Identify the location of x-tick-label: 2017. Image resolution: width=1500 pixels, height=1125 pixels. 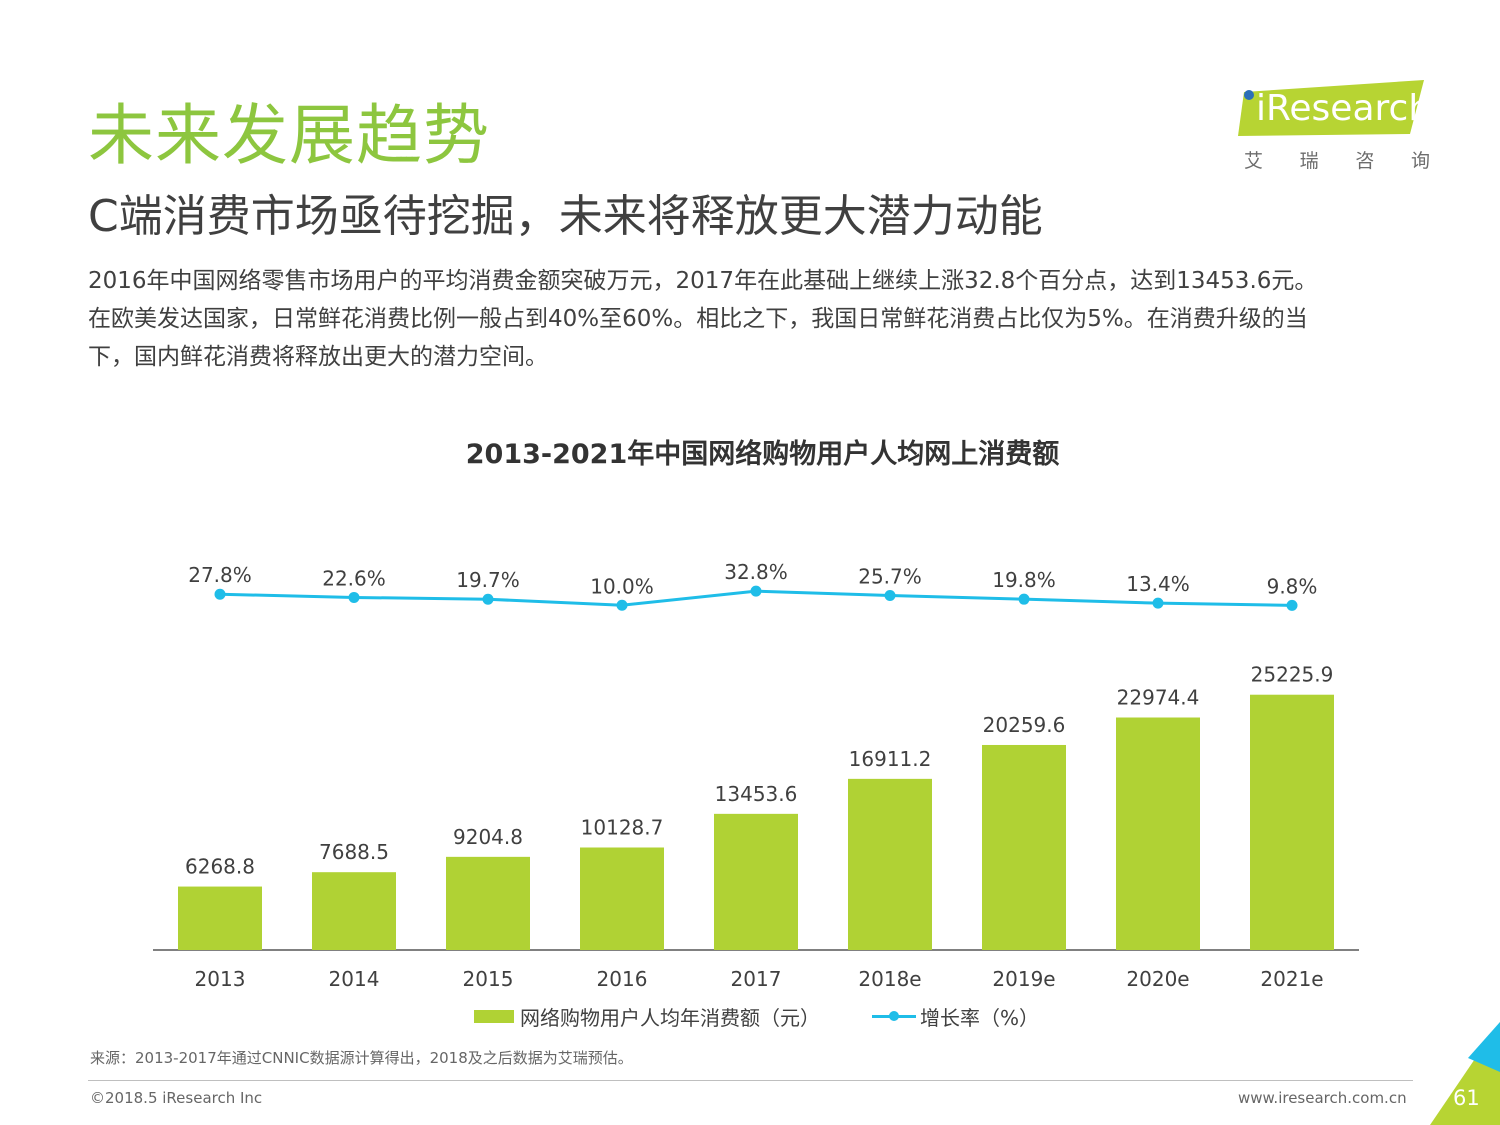
(756, 979).